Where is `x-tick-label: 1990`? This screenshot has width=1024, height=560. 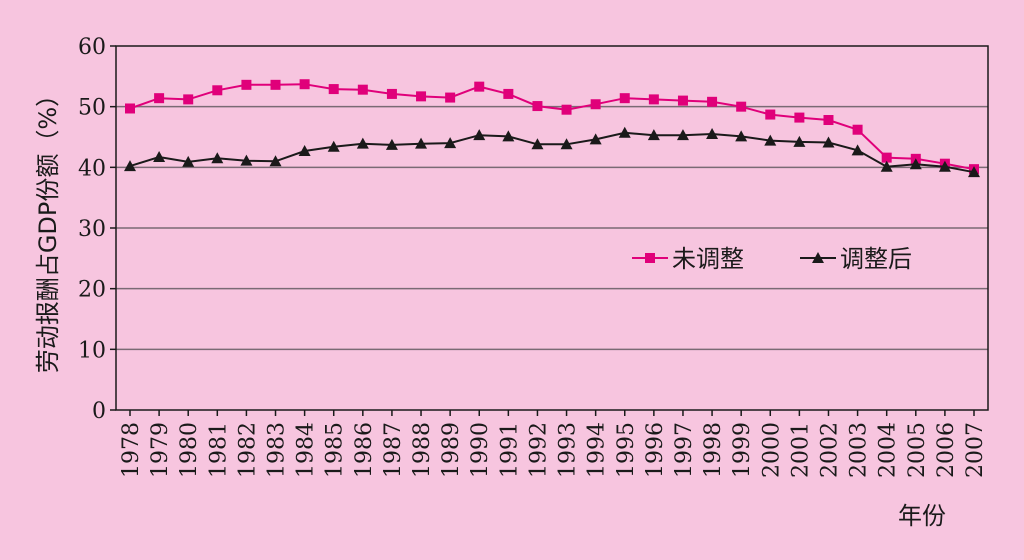 x-tick-label: 1990 is located at coordinates (480, 450).